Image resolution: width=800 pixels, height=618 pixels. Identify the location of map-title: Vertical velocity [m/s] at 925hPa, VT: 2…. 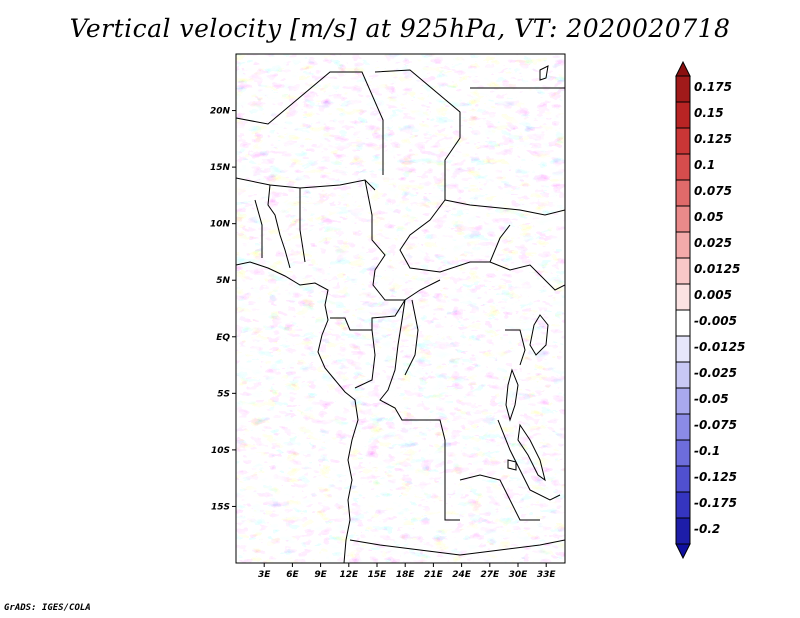
(400, 28).